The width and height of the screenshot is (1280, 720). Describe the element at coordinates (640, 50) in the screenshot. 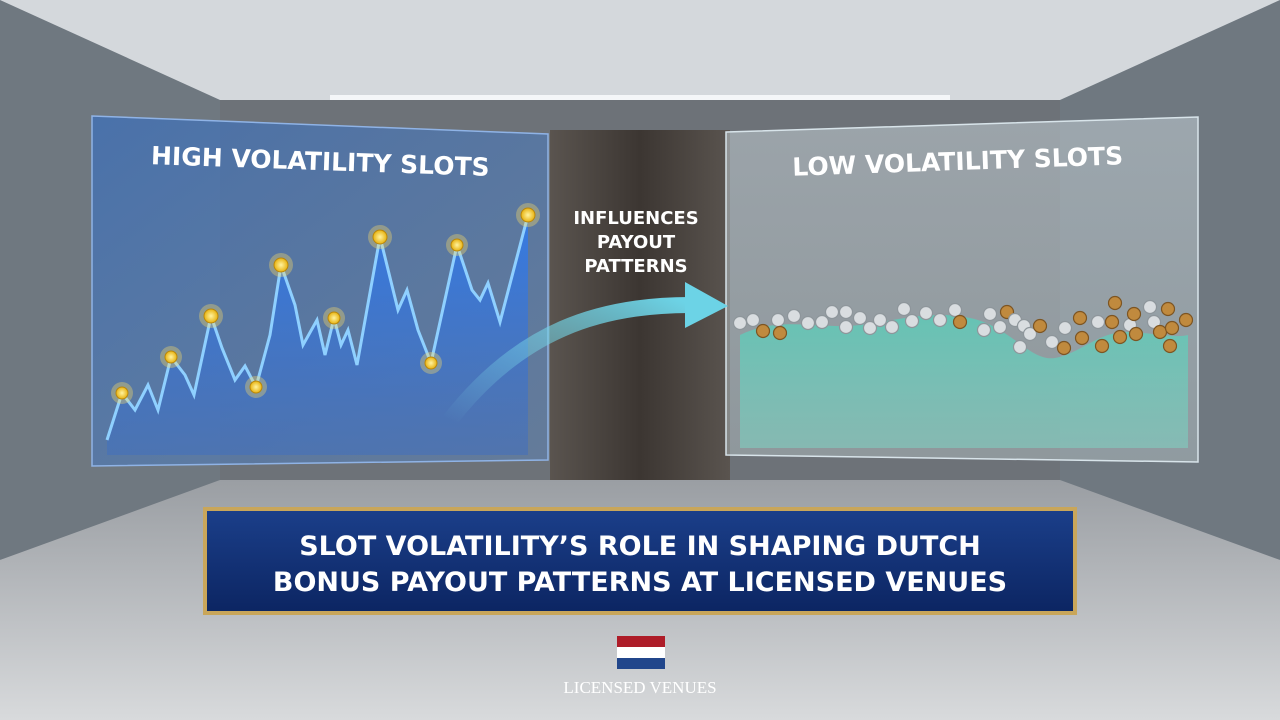

I see `ceiling` at that location.